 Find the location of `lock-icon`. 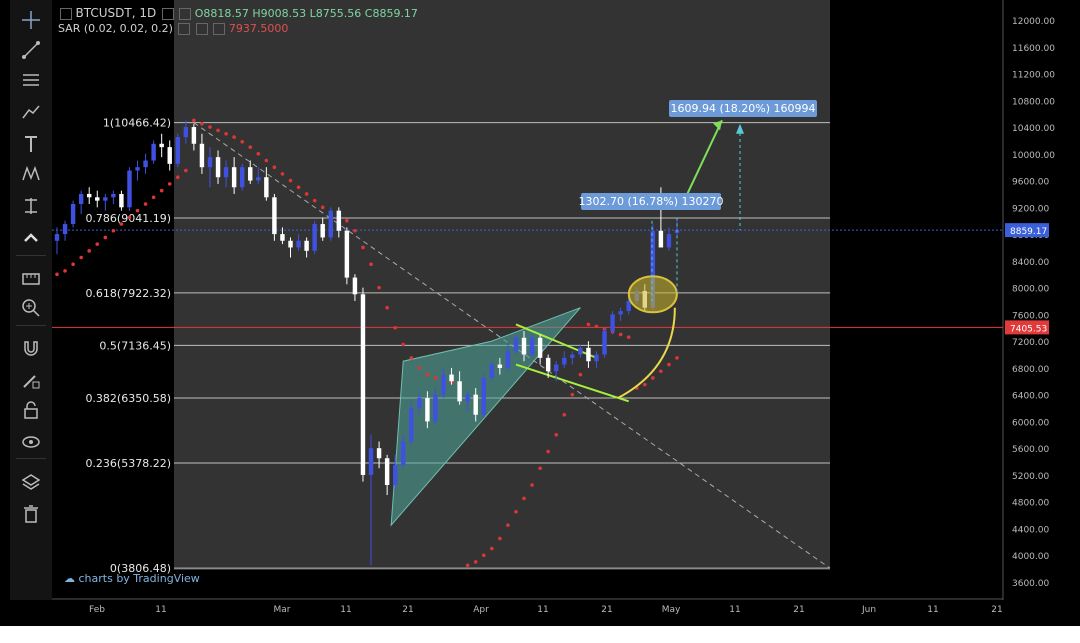

lock-icon is located at coordinates (31, 410).